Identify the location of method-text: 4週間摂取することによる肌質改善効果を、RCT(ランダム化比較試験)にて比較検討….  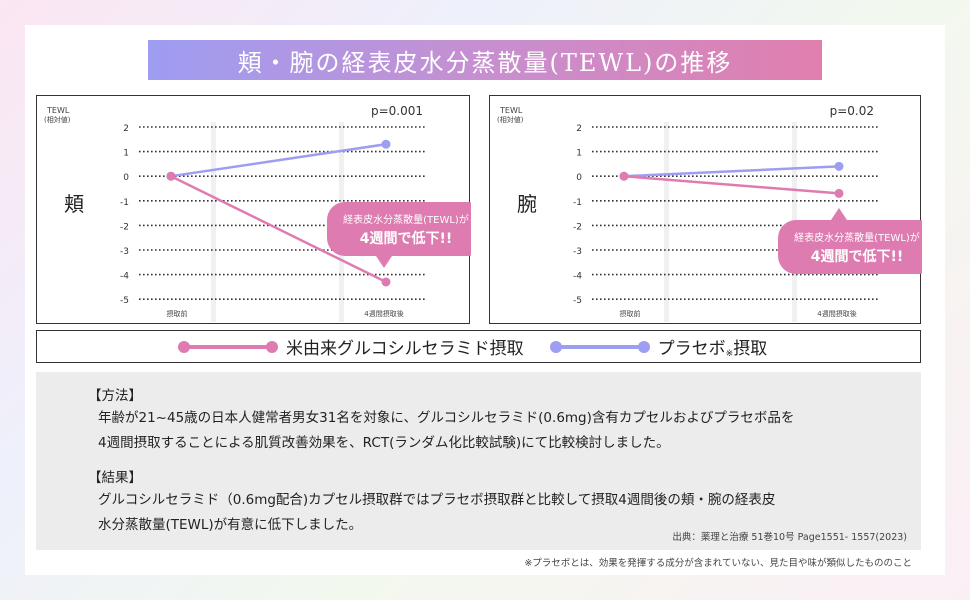
(384, 443).